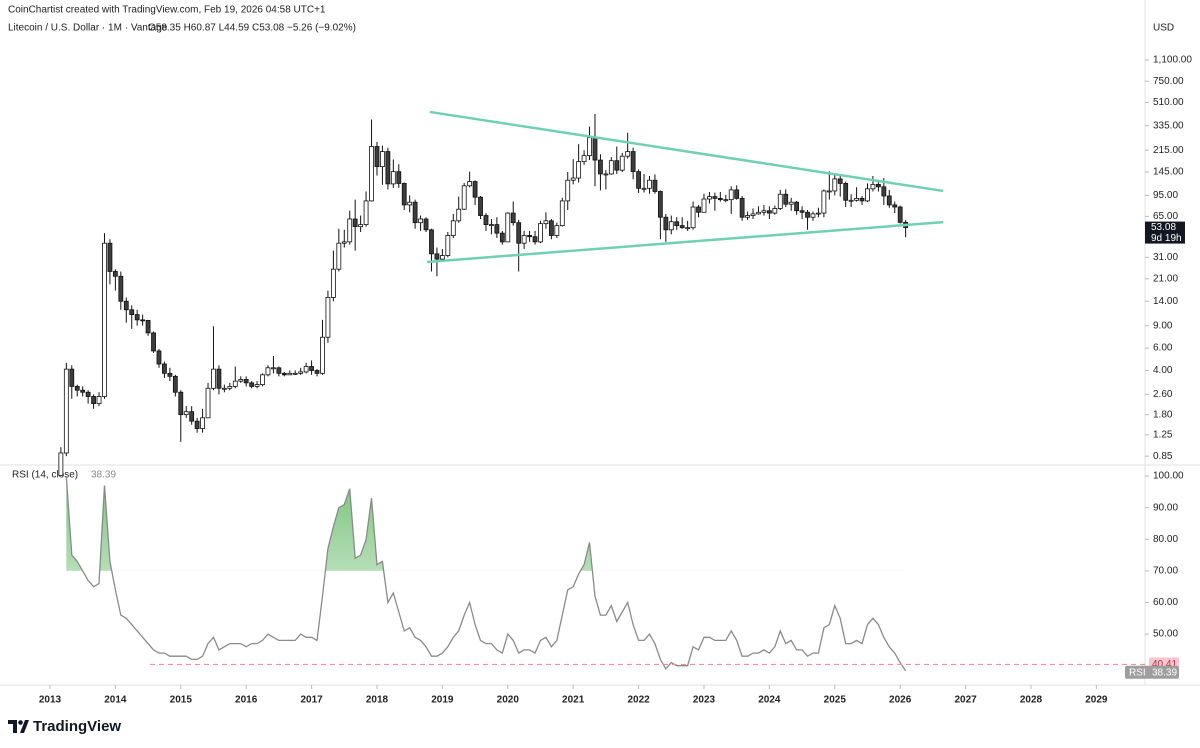 This screenshot has height=748, width=1200. Describe the element at coordinates (329, 523) in the screenshot. I see `rsi-fill` at that location.